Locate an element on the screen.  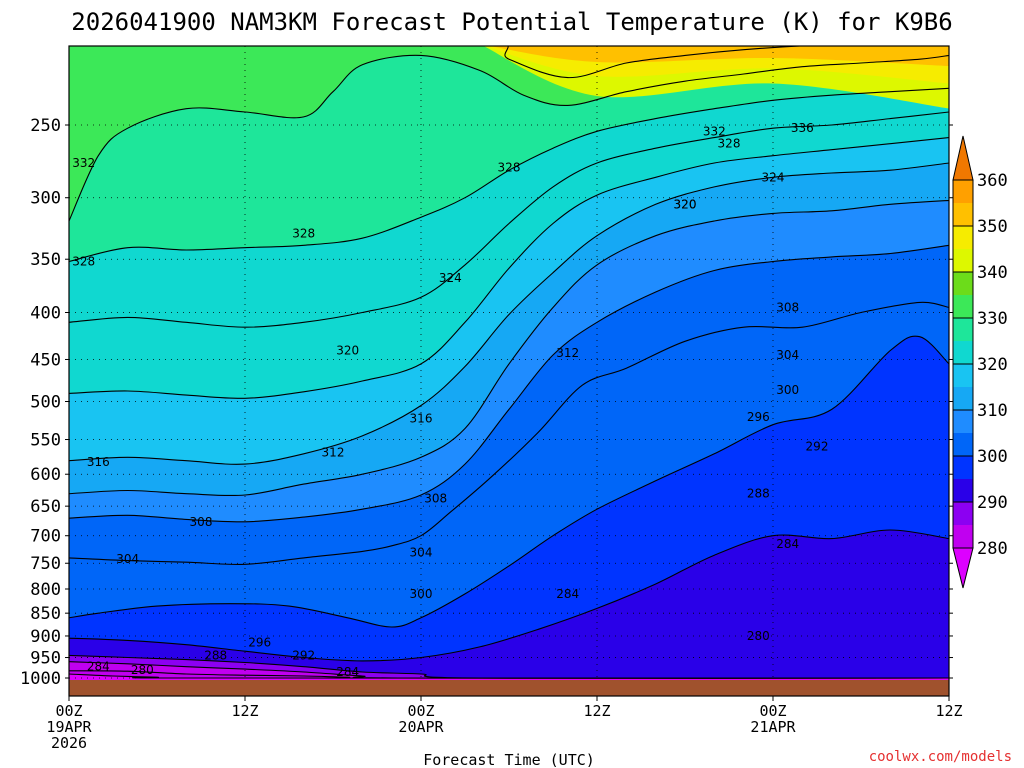
colorbar-top-arrow is located at coordinates (963, 158).